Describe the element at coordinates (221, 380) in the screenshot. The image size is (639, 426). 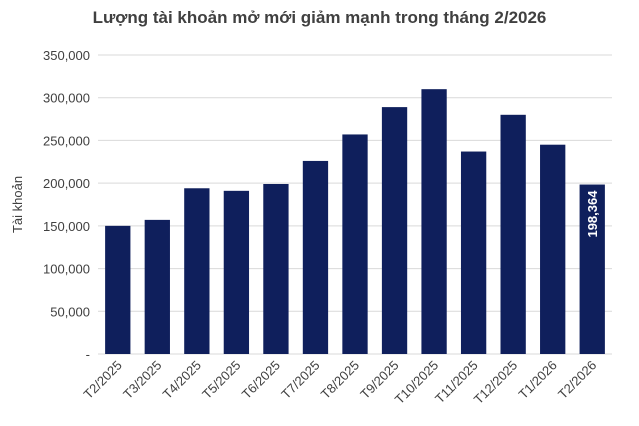
I see `x-tick-label: T5/2025` at that location.